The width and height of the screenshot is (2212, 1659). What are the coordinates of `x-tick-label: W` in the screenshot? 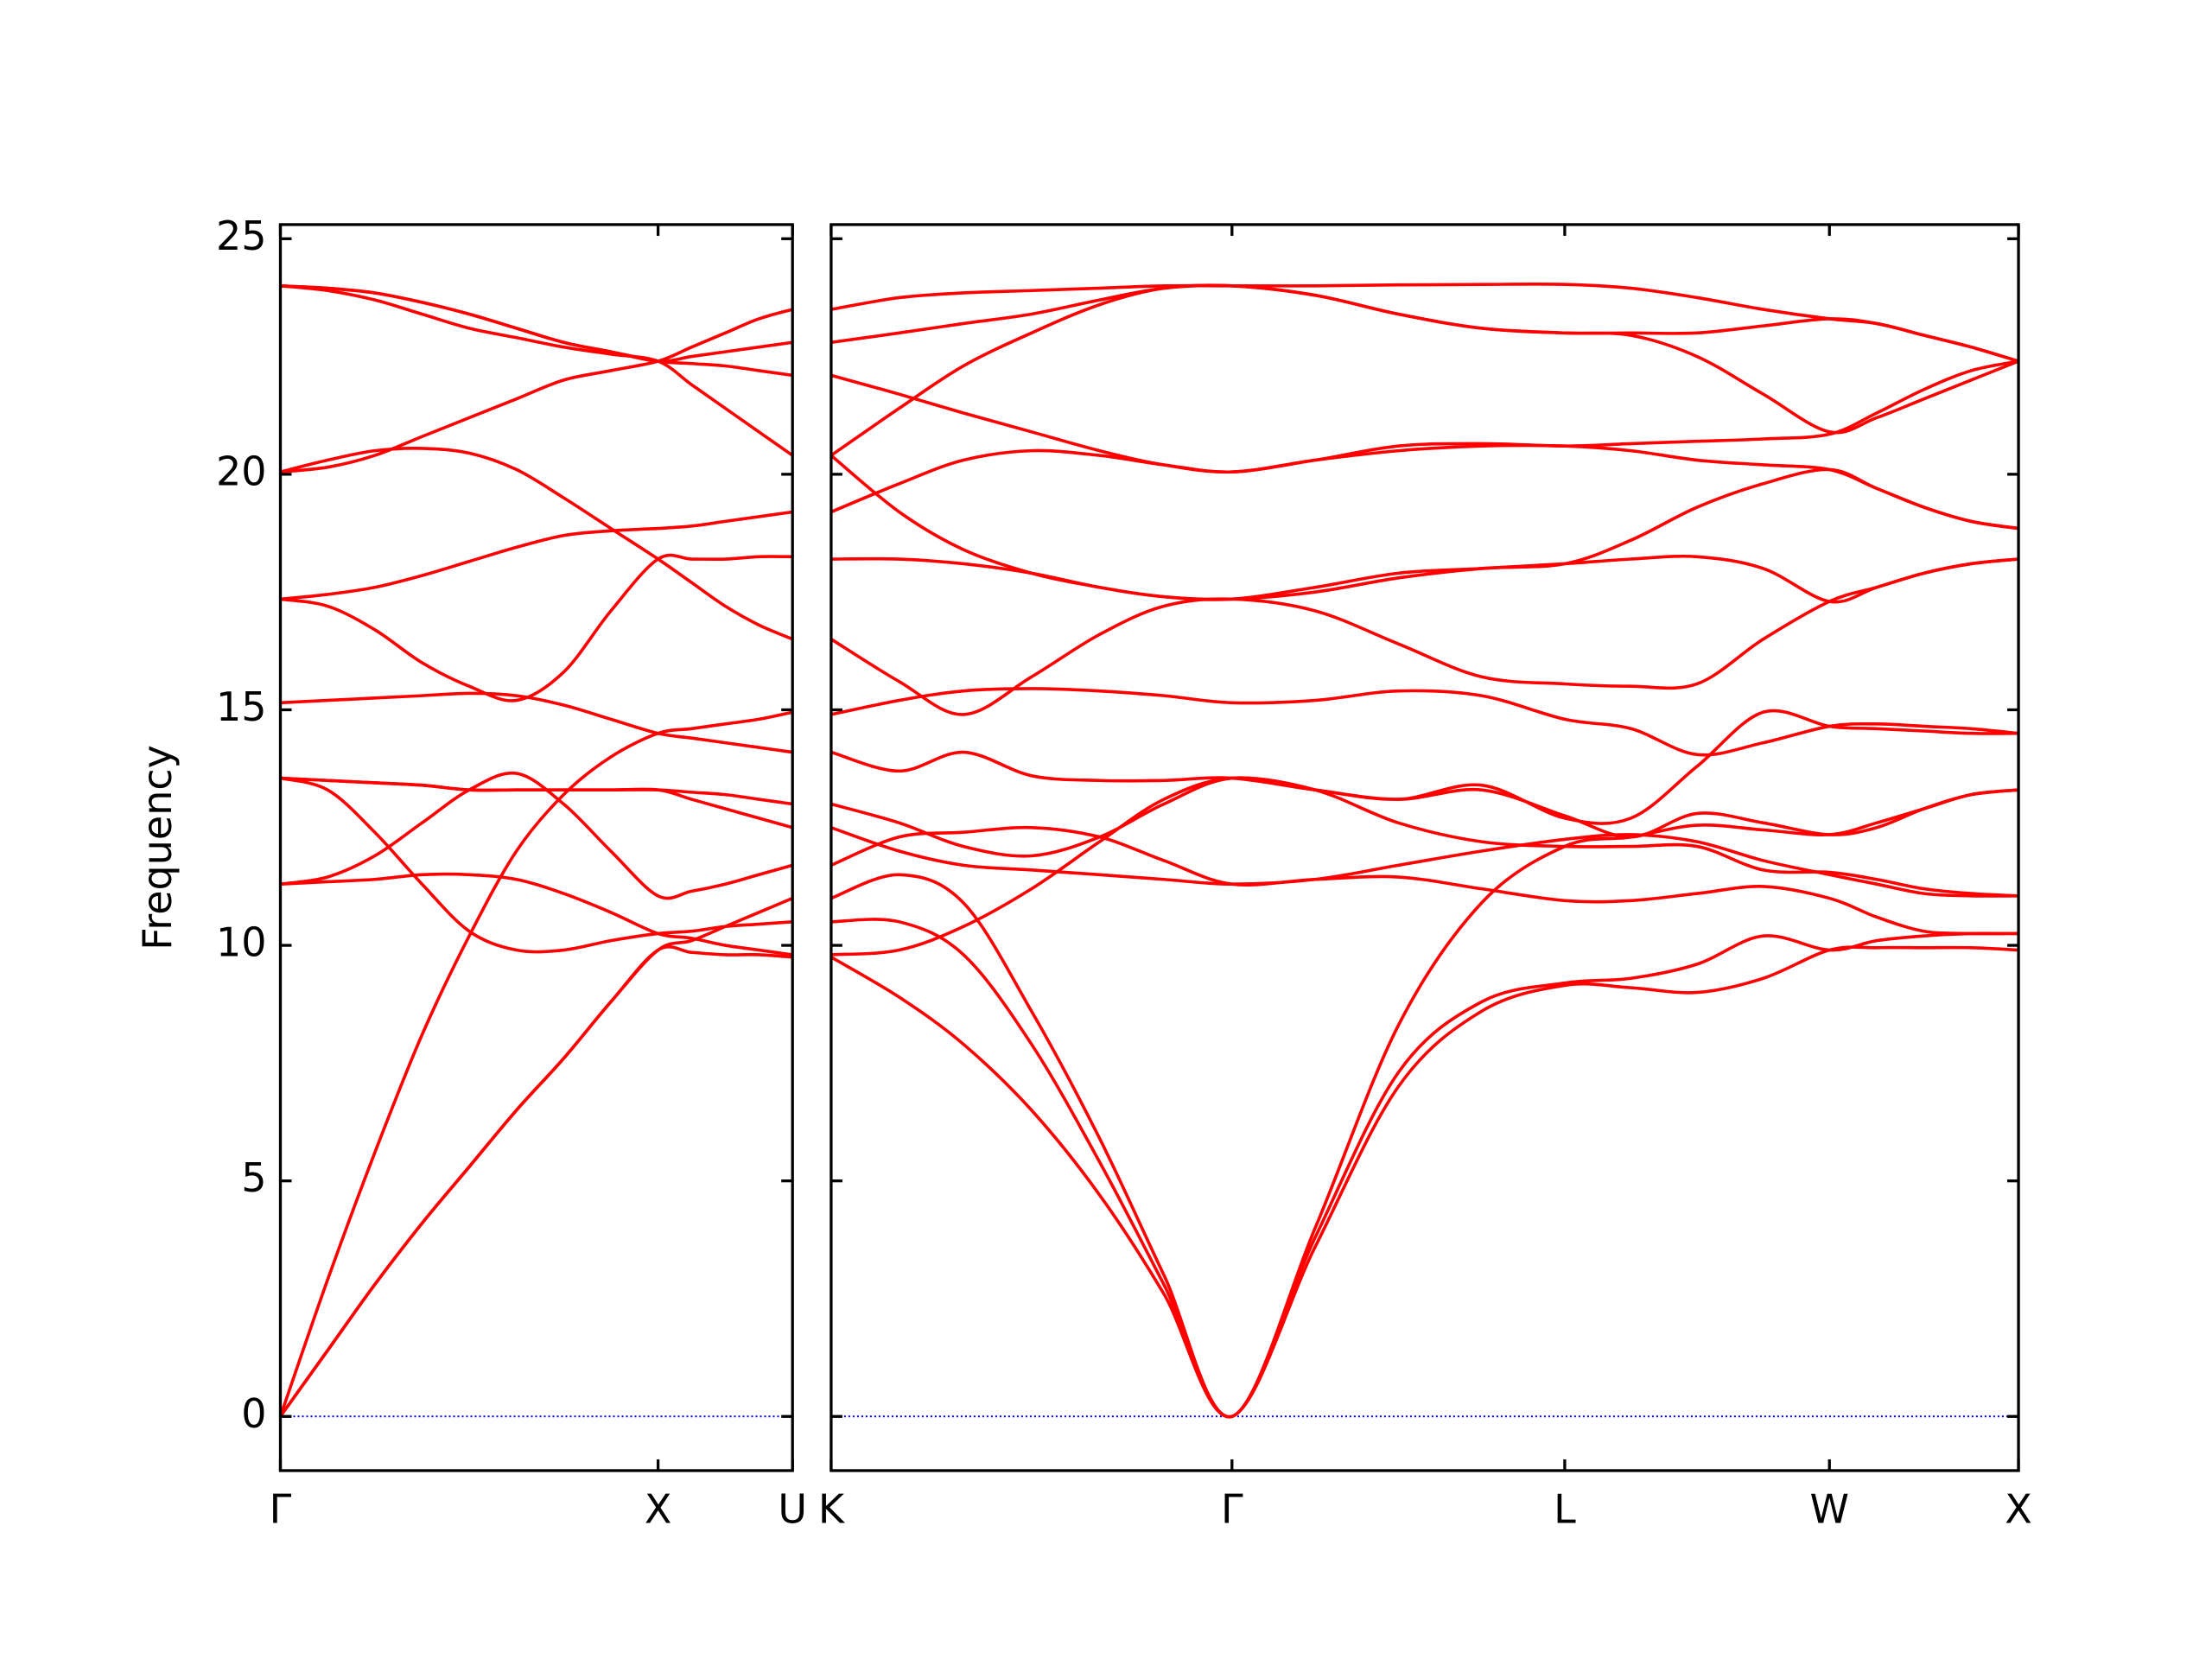 It's located at (1828, 1508).